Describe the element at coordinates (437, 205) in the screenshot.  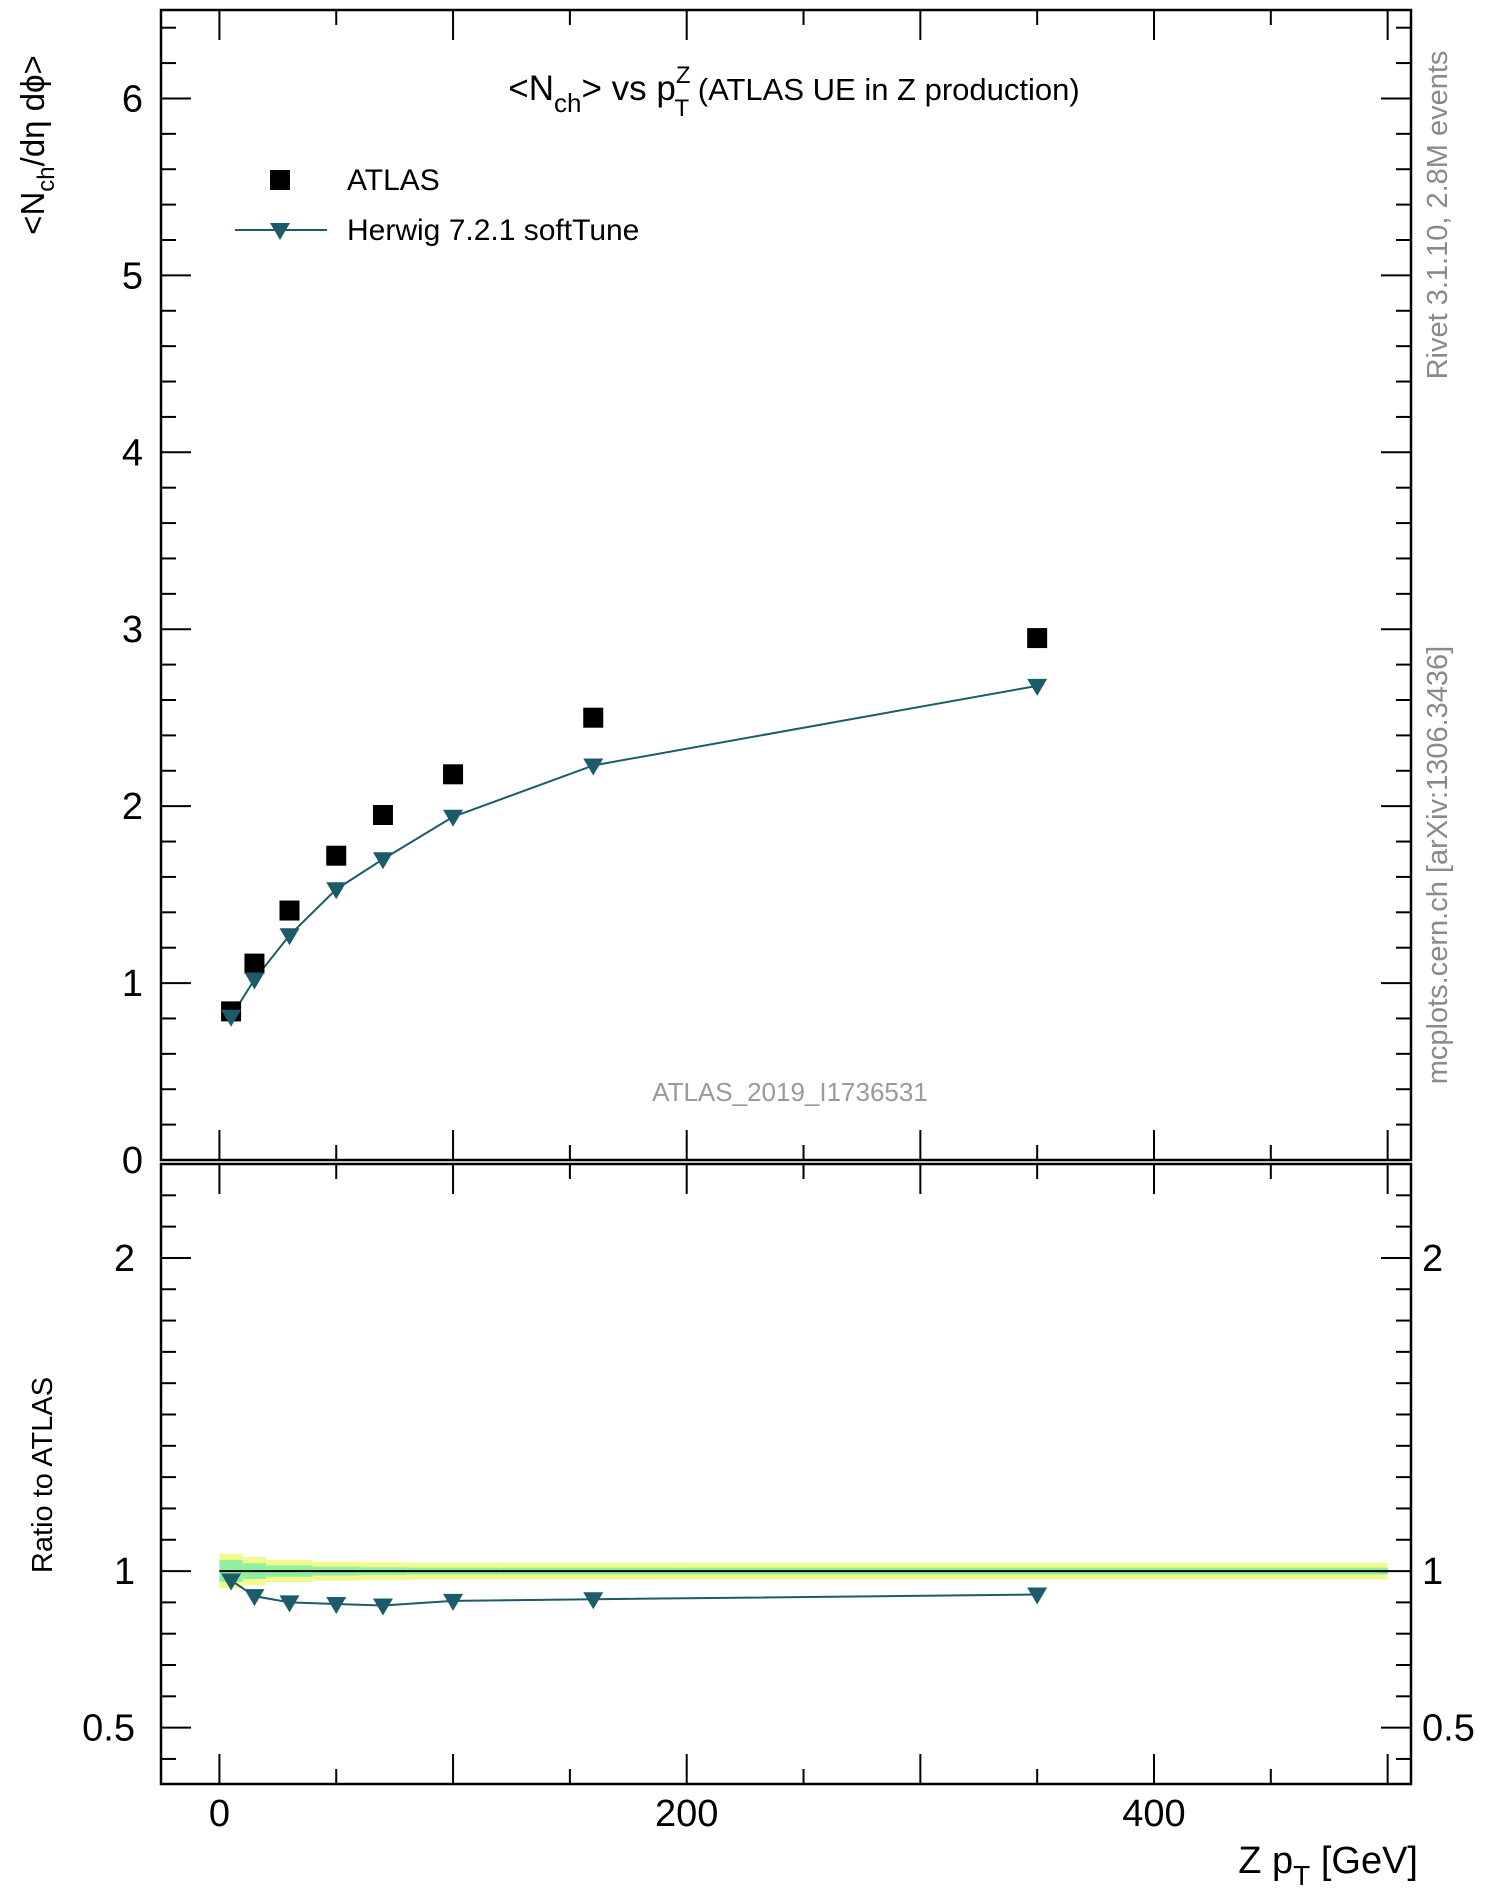
I see `legend: ATLAS Herwig 7.2.1 softTune` at that location.